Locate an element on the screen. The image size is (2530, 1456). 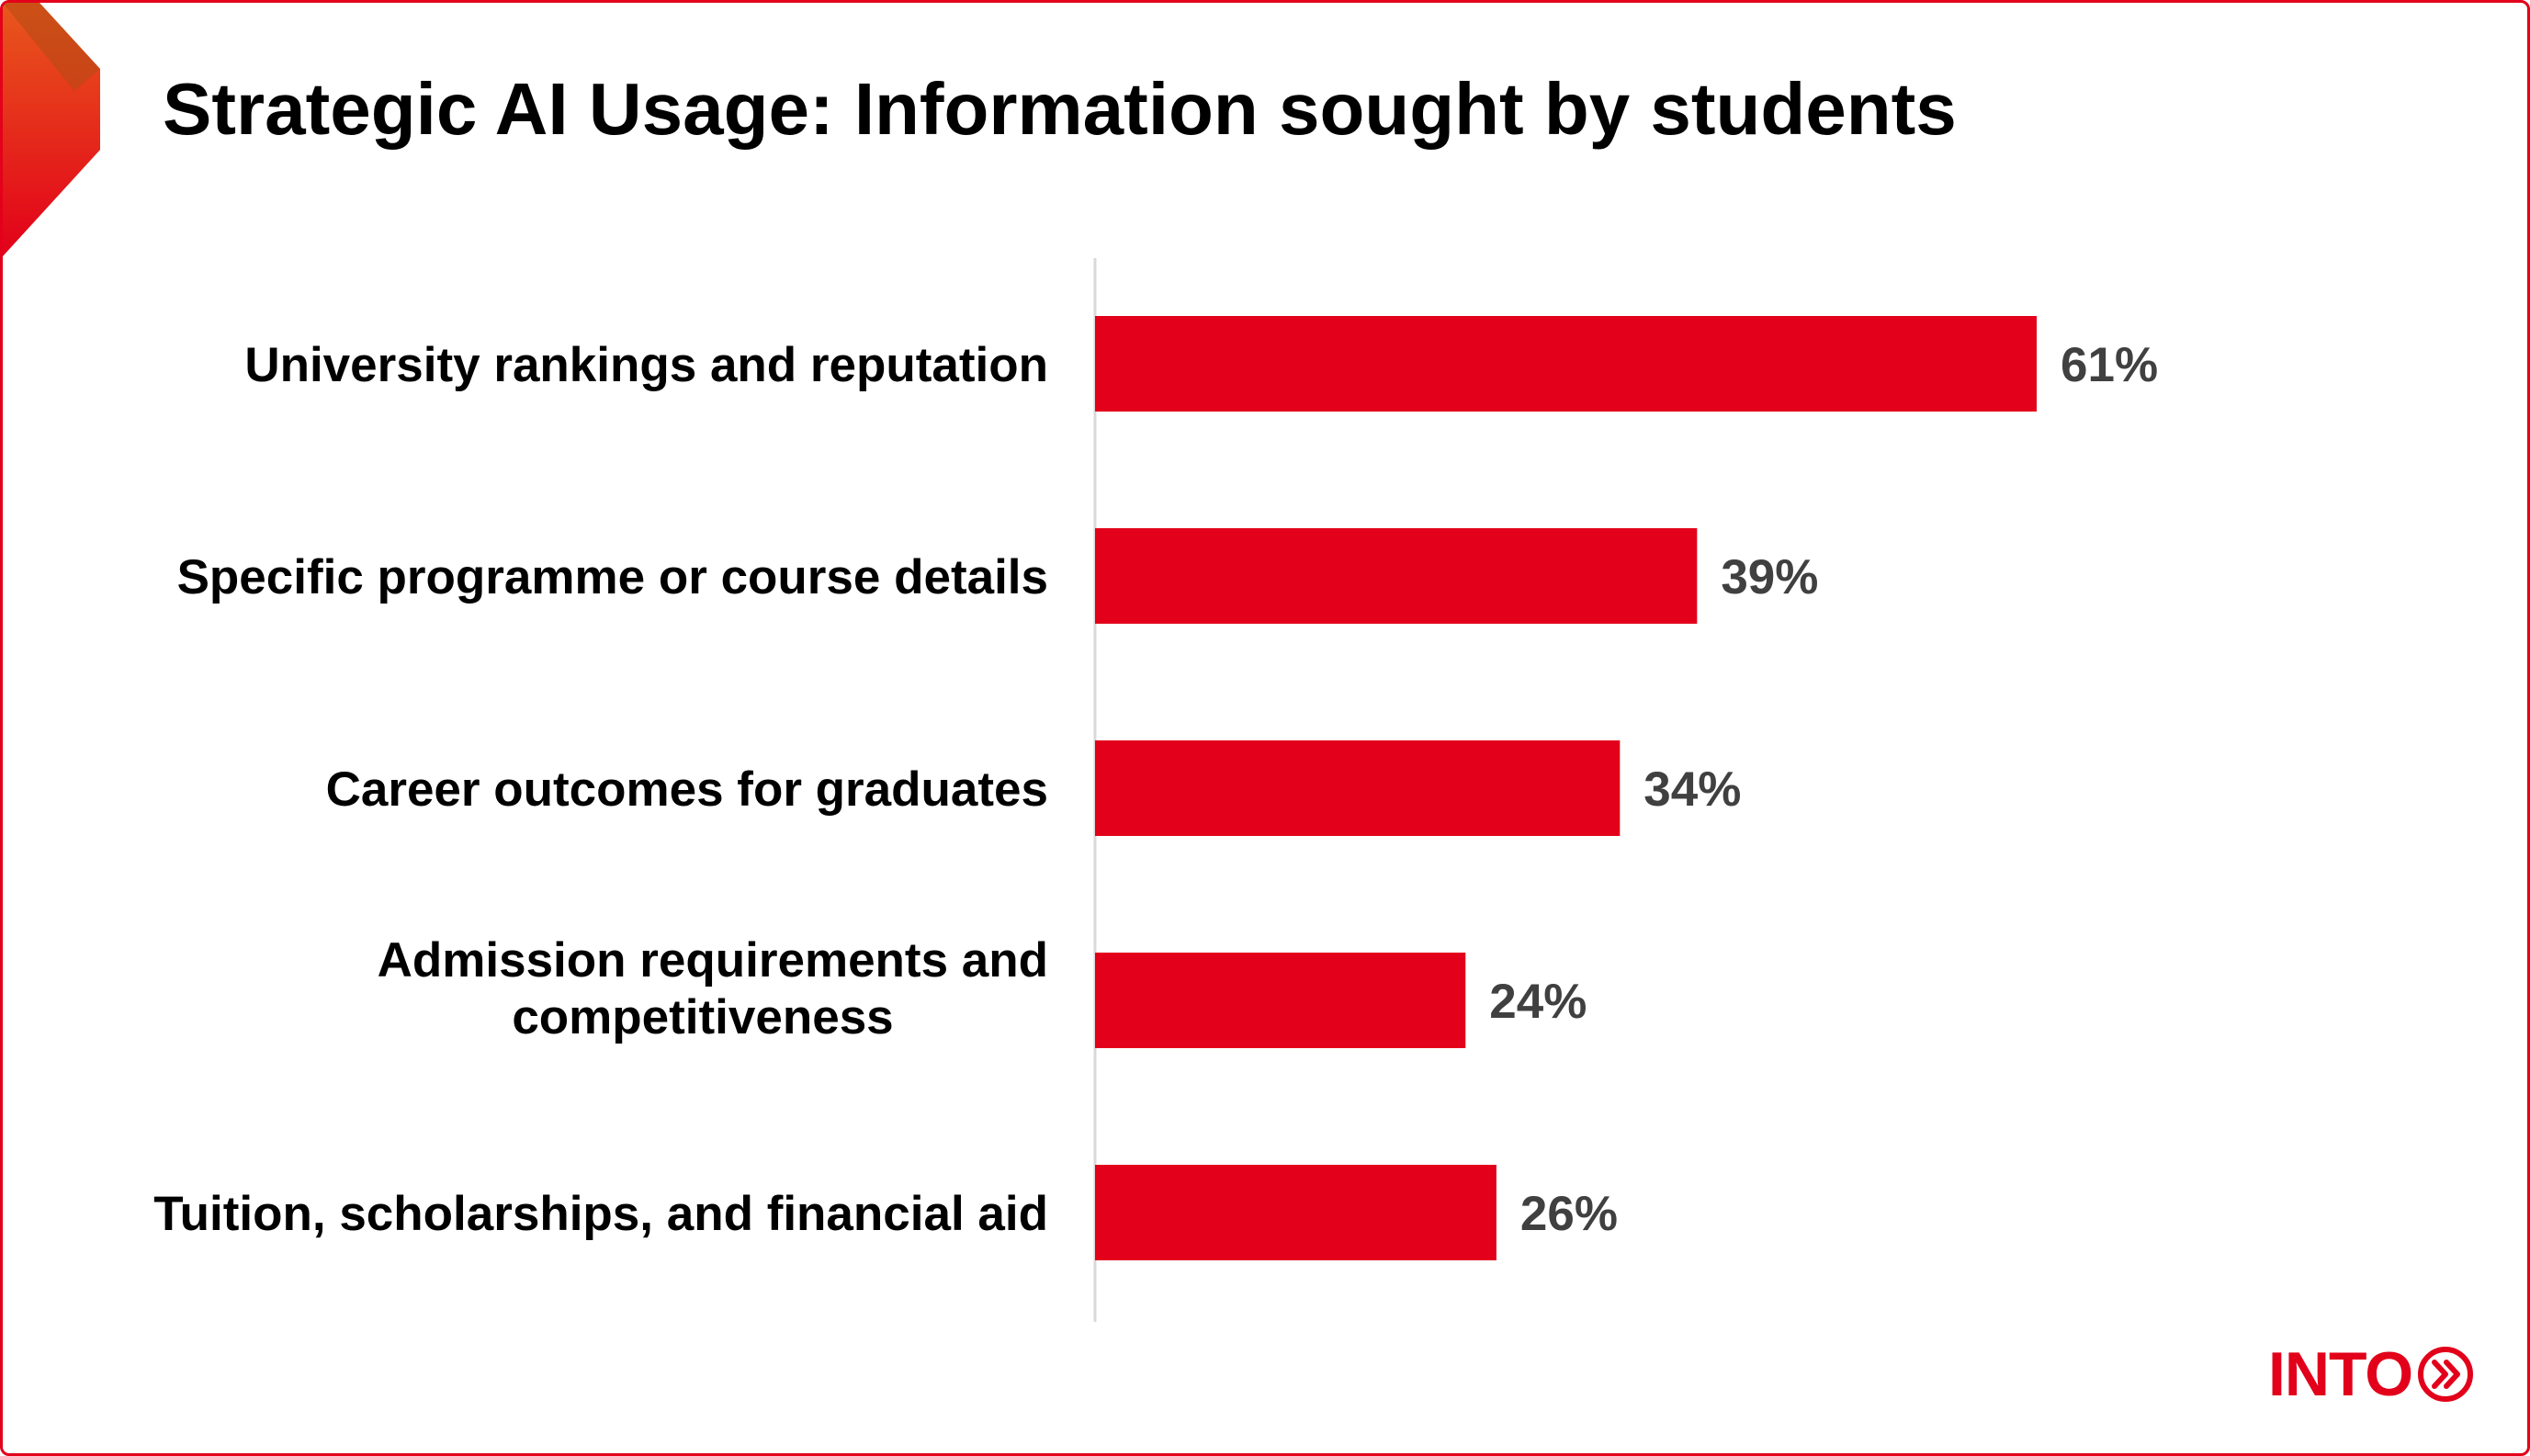
double-chevron-circle-icon is located at coordinates (2446, 1374).